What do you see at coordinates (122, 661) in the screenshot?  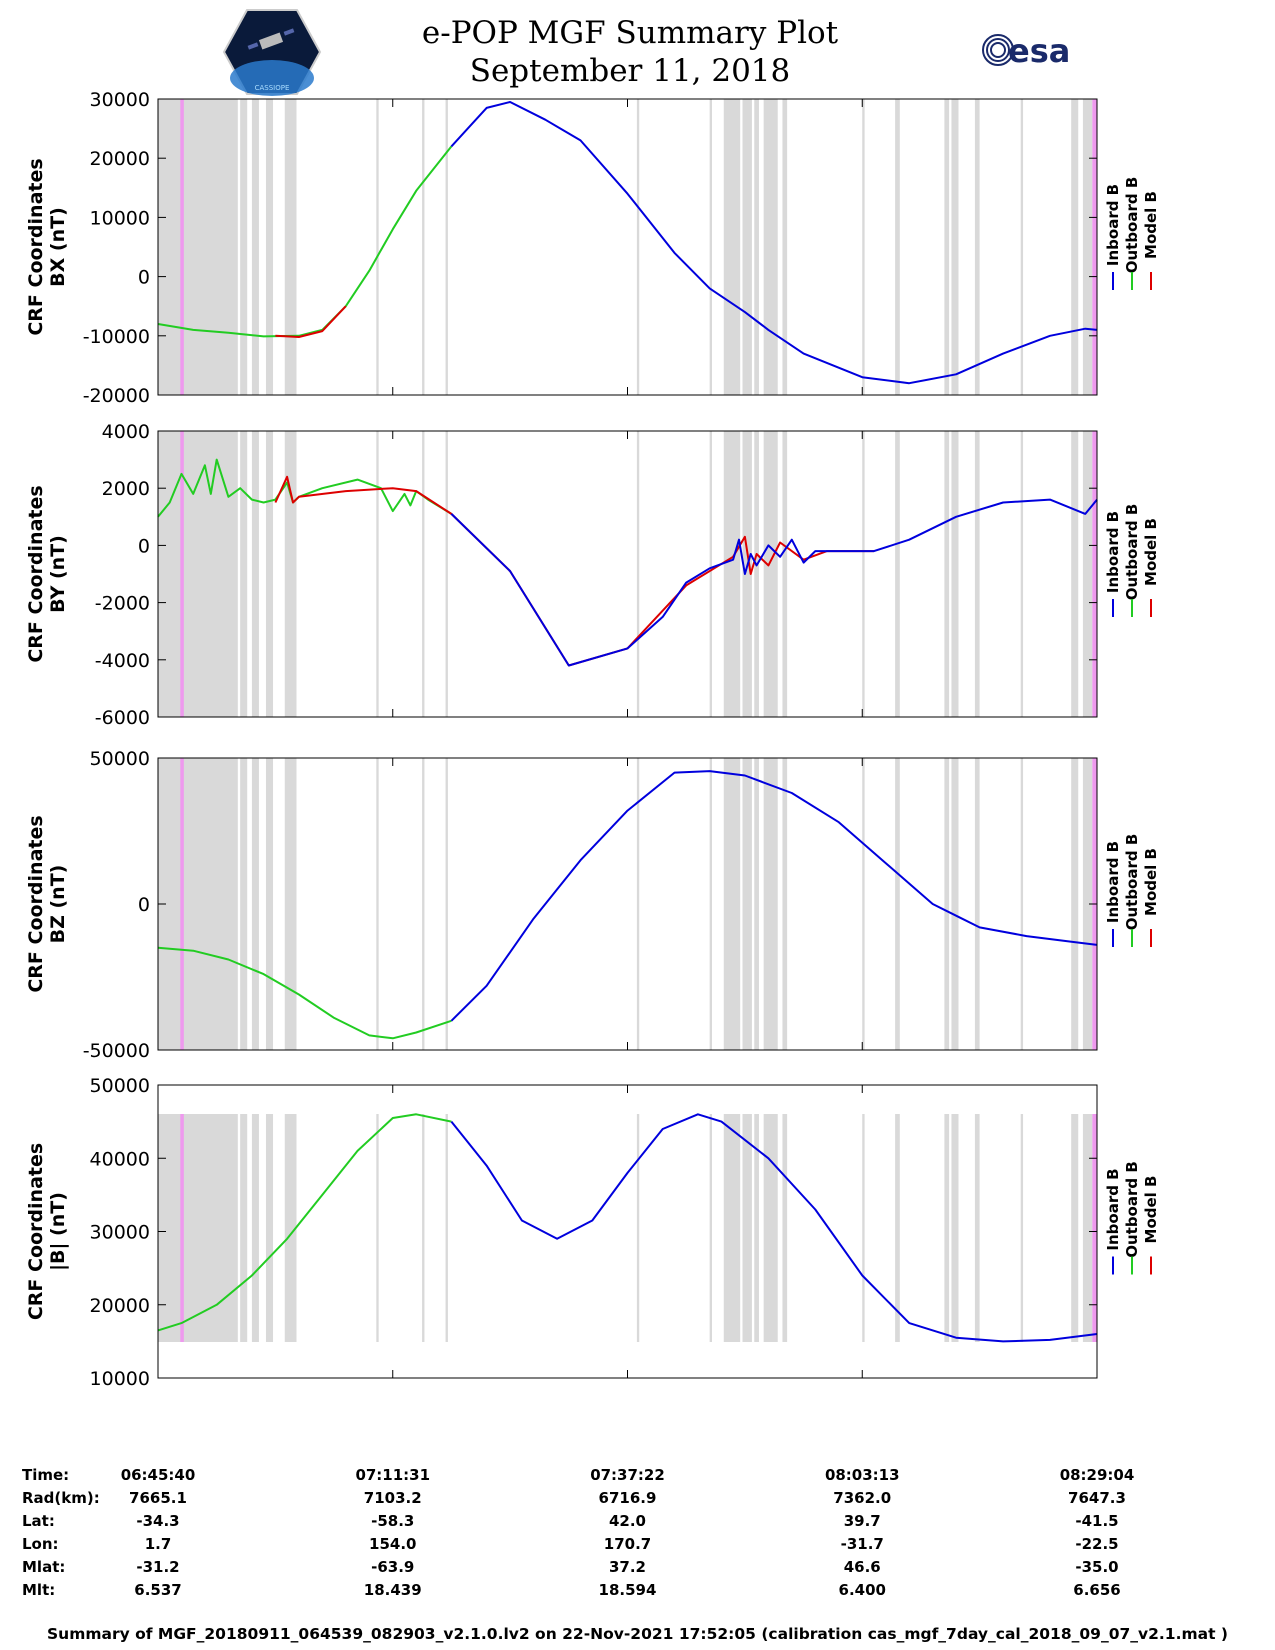 I see `y-tick-label: -4000` at bounding box center [122, 661].